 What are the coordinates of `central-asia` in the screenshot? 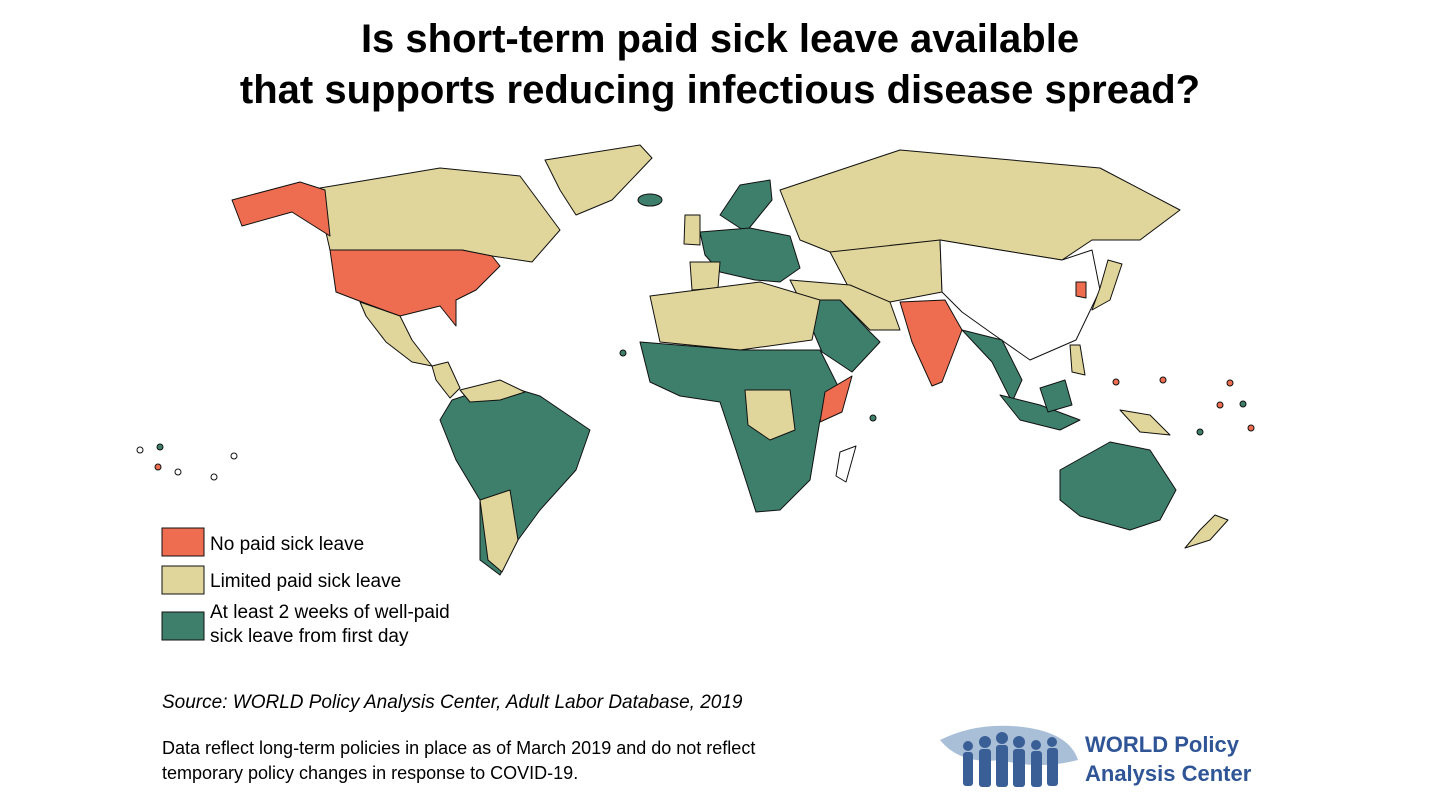 It's located at (886, 271).